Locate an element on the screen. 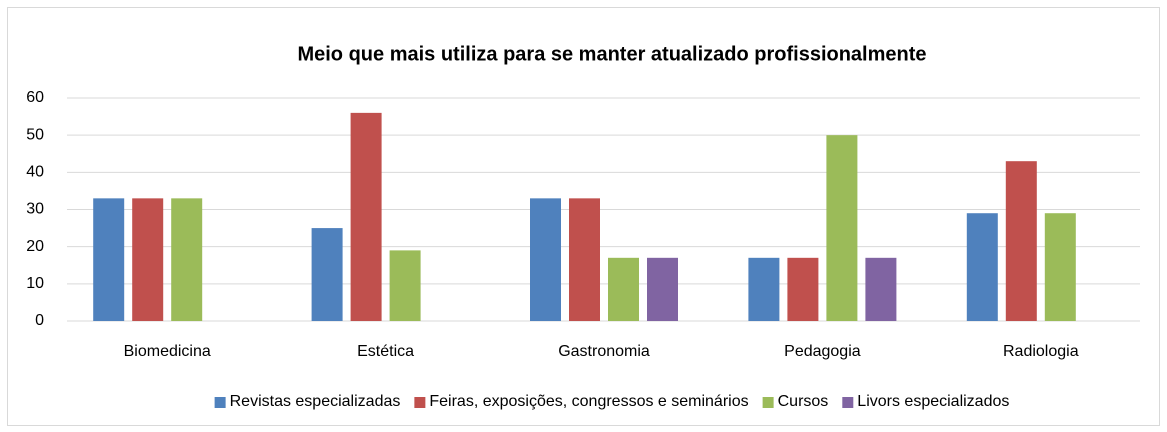 The width and height of the screenshot is (1167, 432). y-tick-label: 30 is located at coordinates (35, 209).